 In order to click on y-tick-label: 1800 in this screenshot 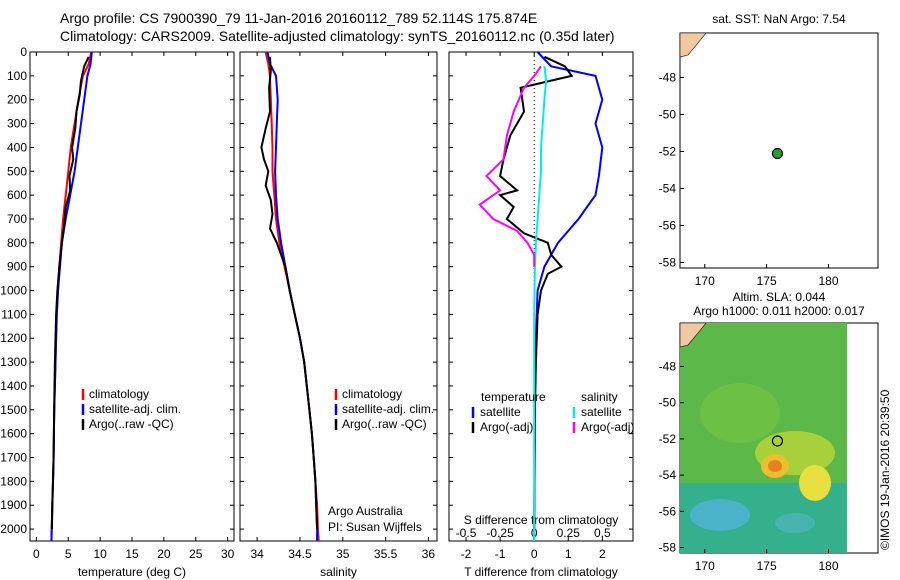, I will do `click(13, 481)`.